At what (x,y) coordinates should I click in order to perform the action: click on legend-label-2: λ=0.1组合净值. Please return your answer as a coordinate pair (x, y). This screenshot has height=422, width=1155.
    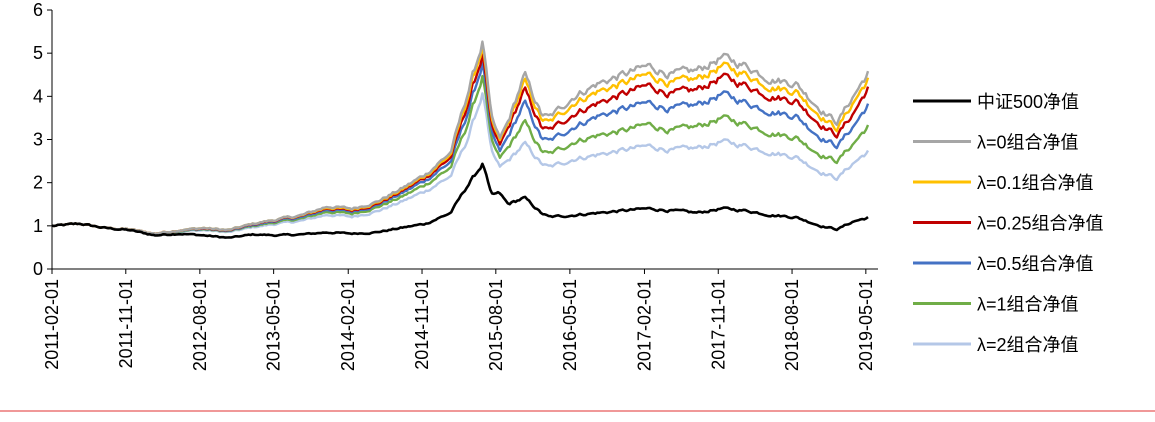
    Looking at the image, I should click on (1035, 183).